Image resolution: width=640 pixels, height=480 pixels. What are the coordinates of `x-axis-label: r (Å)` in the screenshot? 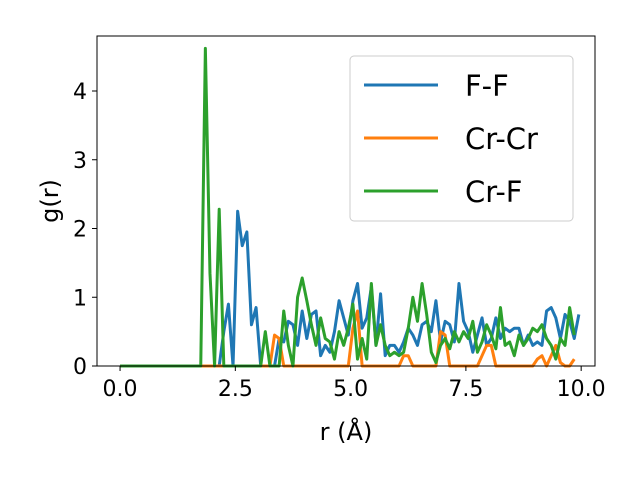 It's located at (346, 431).